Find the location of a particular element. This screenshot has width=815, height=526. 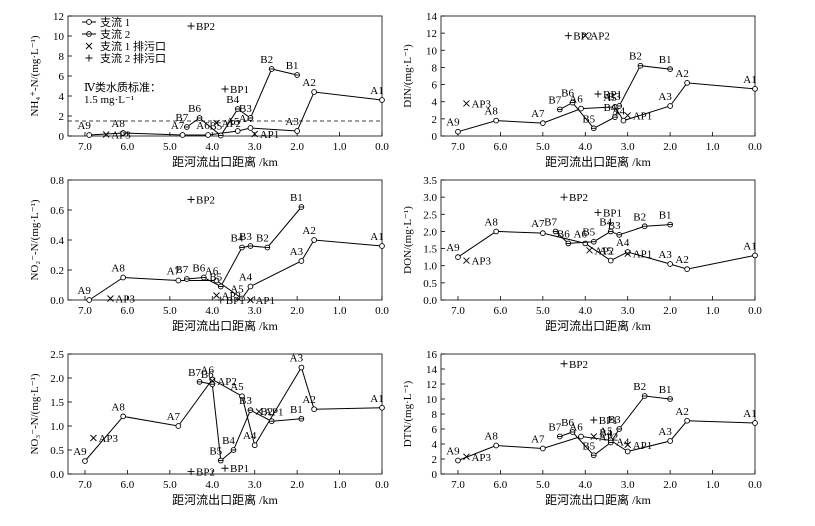

outlet-label-BP1: BP1 is located at coordinates (239, 90).